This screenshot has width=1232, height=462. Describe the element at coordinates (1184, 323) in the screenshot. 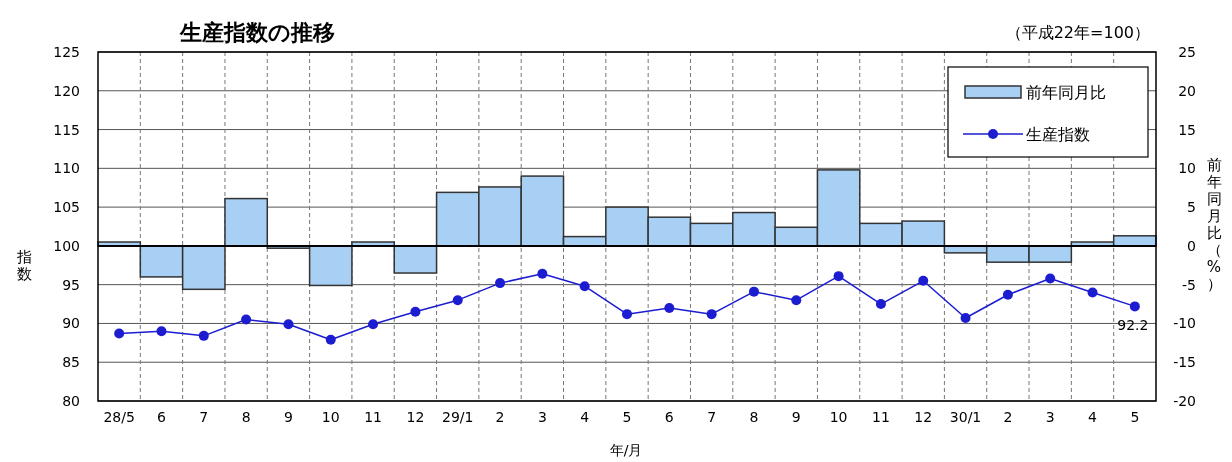

I see `y2-tick-label: -10` at that location.